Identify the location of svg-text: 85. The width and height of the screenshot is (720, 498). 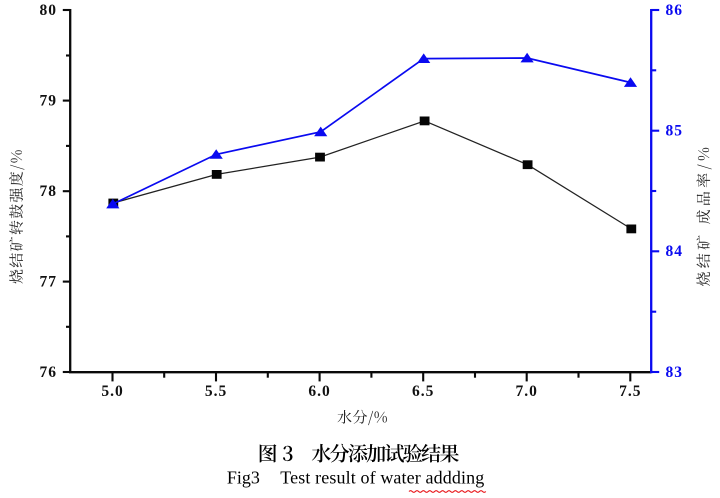
(675, 131).